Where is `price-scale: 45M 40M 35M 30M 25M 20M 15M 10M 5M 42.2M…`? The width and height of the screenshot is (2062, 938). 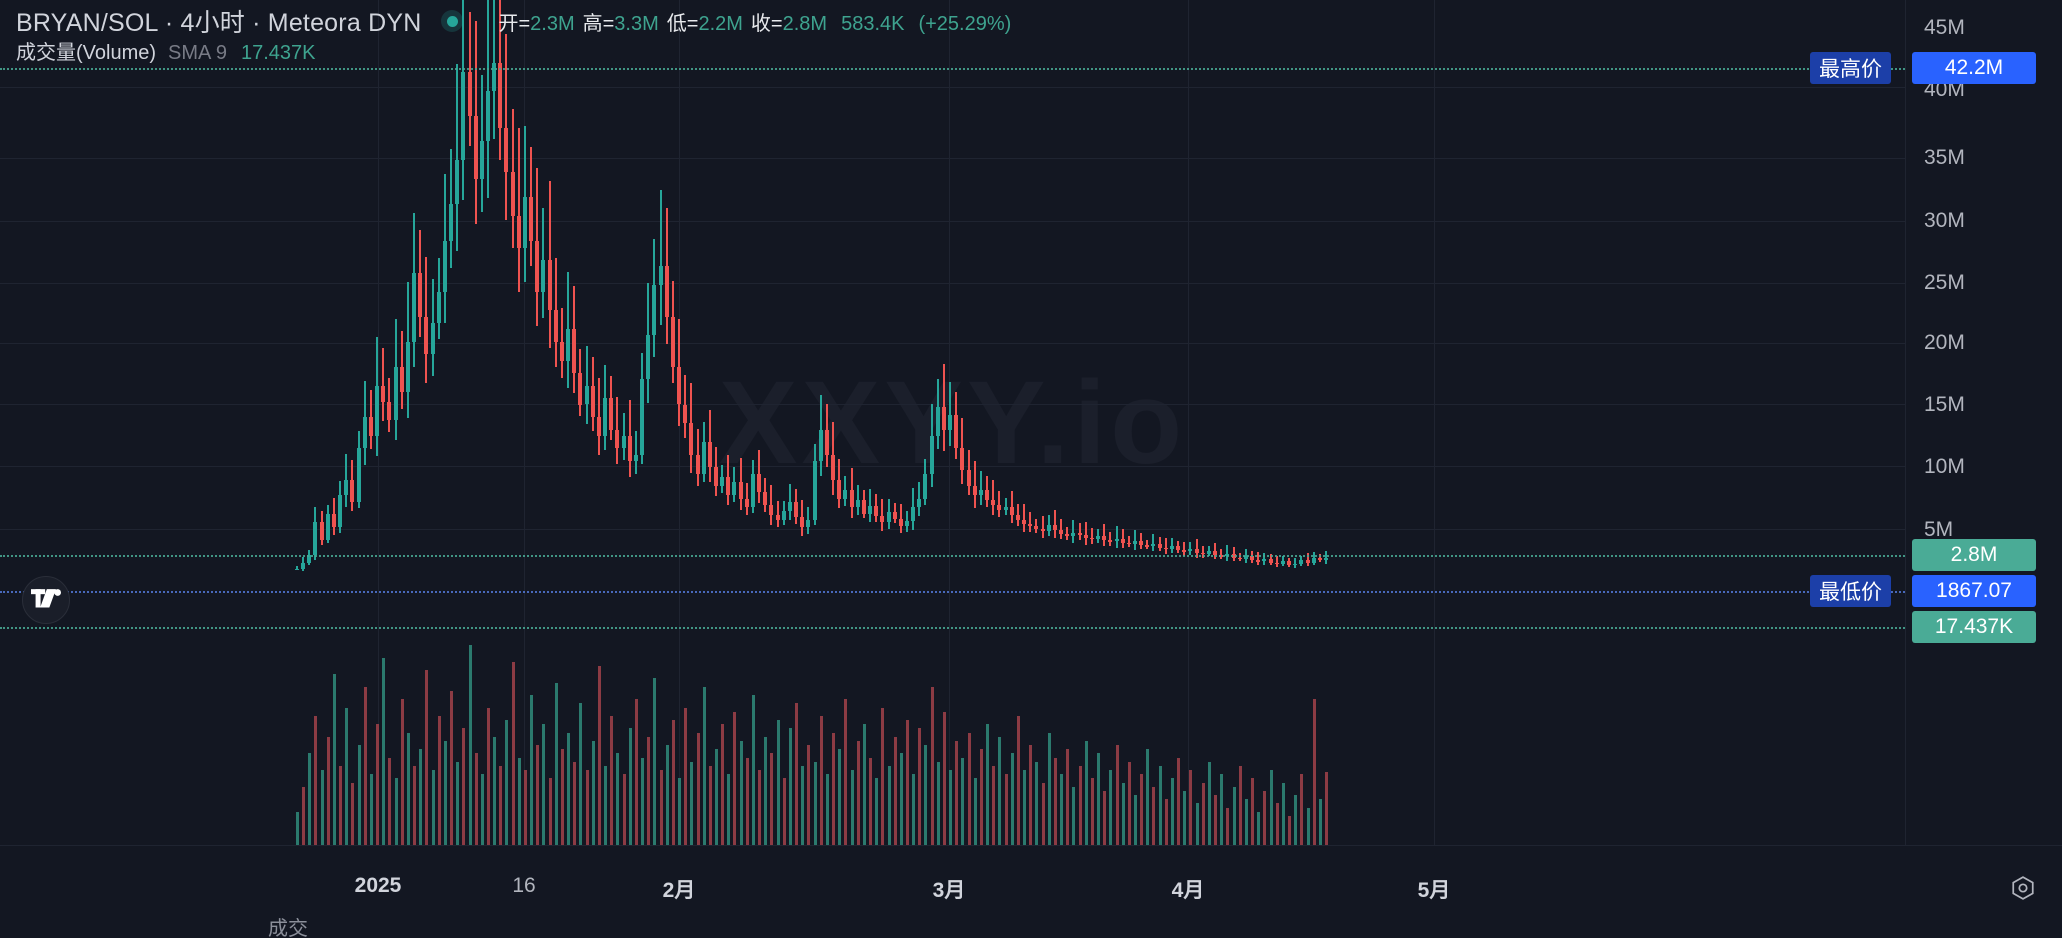 price-scale: 45M 40M 35M 30M 25M 20M 15M 10M 5M 42.2M… is located at coordinates (1983, 422).